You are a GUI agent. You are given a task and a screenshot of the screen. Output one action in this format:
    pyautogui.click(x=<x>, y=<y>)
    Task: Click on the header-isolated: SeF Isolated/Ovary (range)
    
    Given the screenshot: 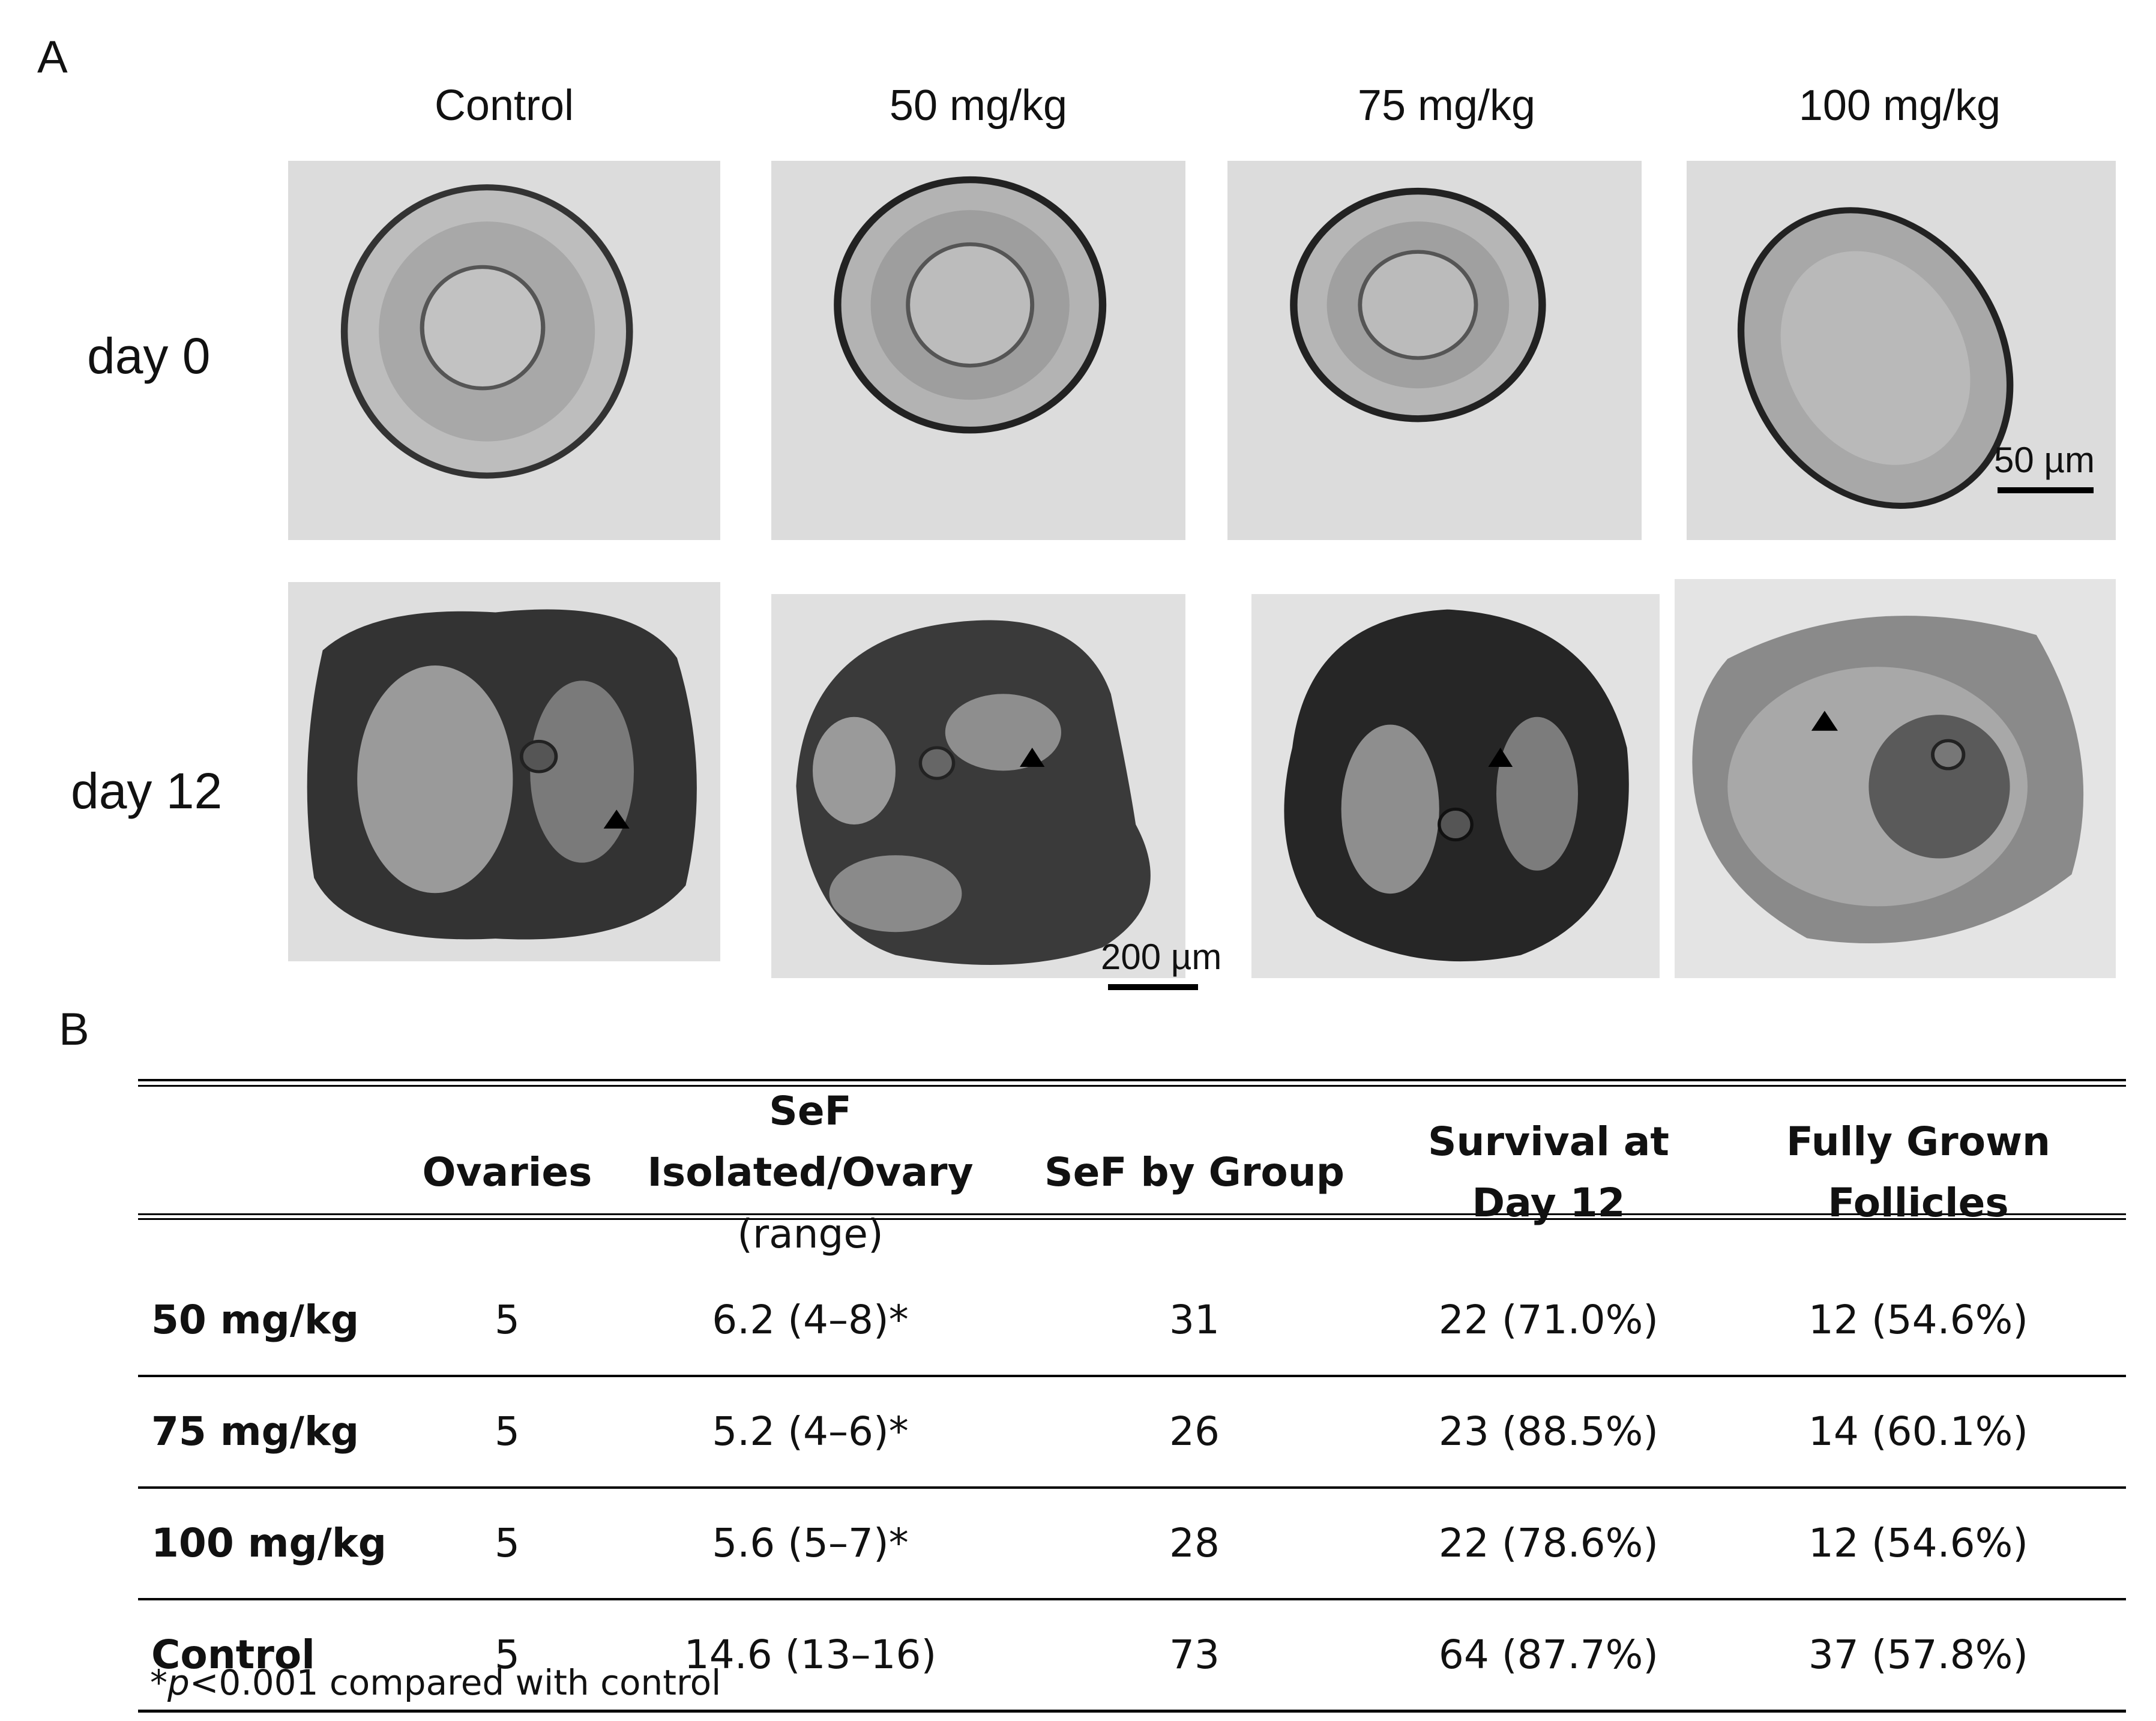 What is the action you would take?
    pyautogui.click(x=810, y=1173)
    